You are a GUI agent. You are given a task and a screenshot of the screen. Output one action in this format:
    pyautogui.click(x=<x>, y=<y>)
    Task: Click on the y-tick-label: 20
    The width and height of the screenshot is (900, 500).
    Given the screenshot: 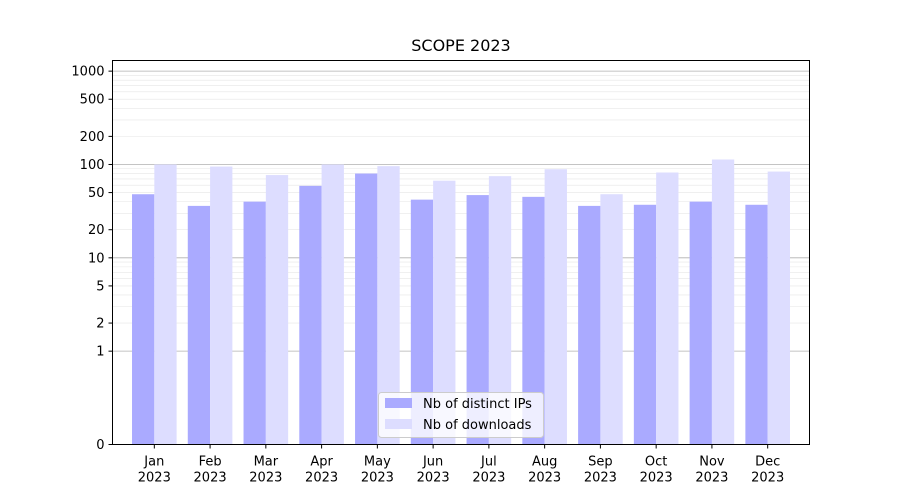 What is the action you would take?
    pyautogui.click(x=96, y=230)
    